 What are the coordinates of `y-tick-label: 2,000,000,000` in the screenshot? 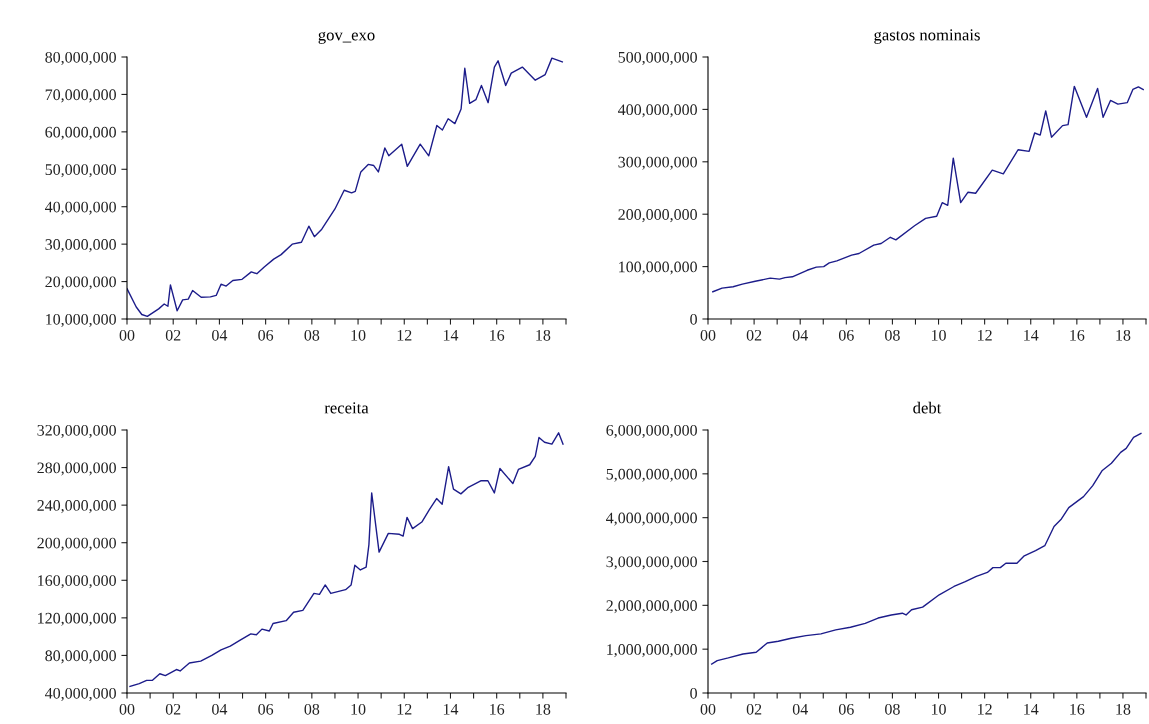 It's located at (651, 607).